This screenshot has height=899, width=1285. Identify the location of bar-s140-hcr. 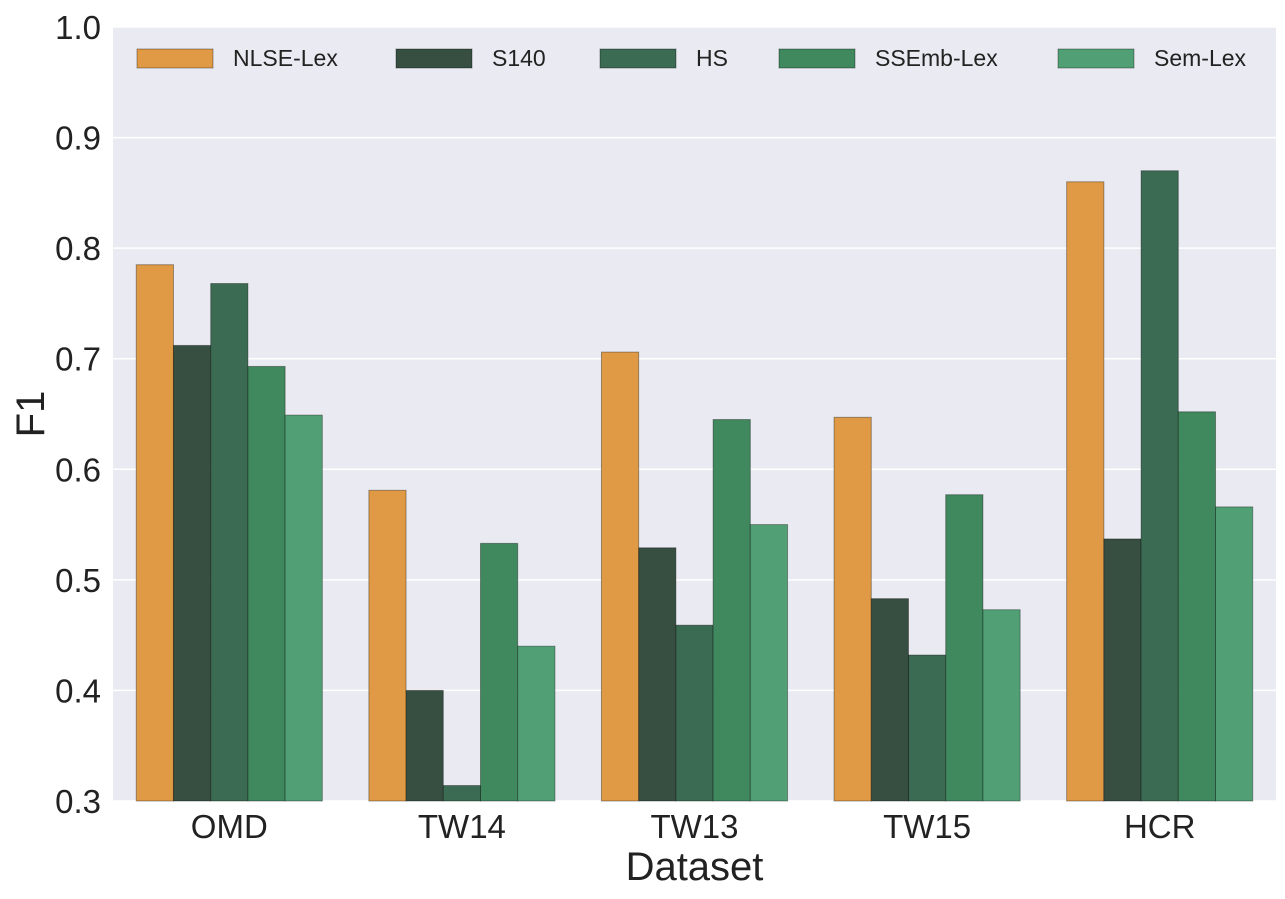
(1122, 670).